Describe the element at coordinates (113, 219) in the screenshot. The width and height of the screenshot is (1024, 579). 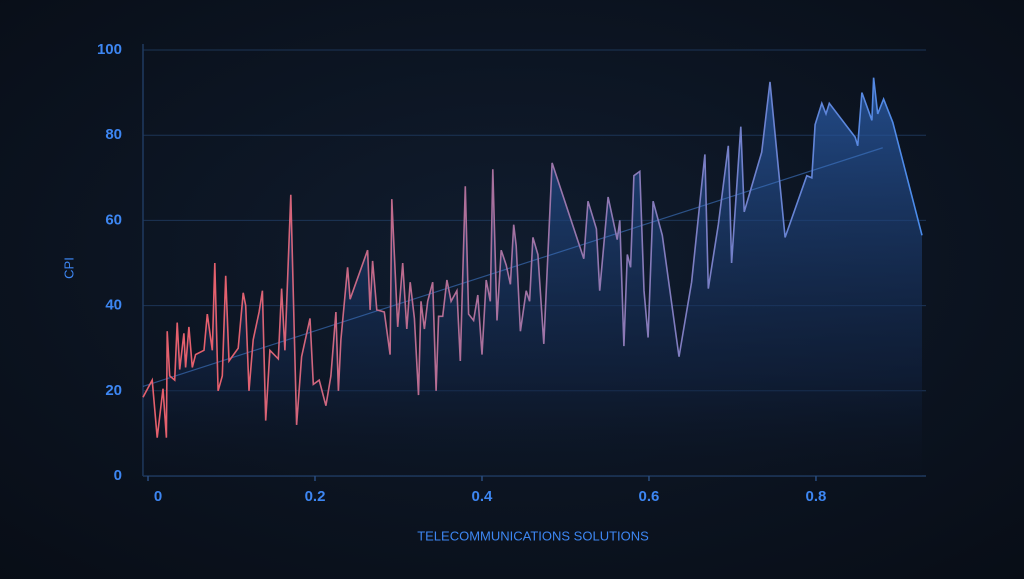
I see `y-tick-label: 60` at that location.